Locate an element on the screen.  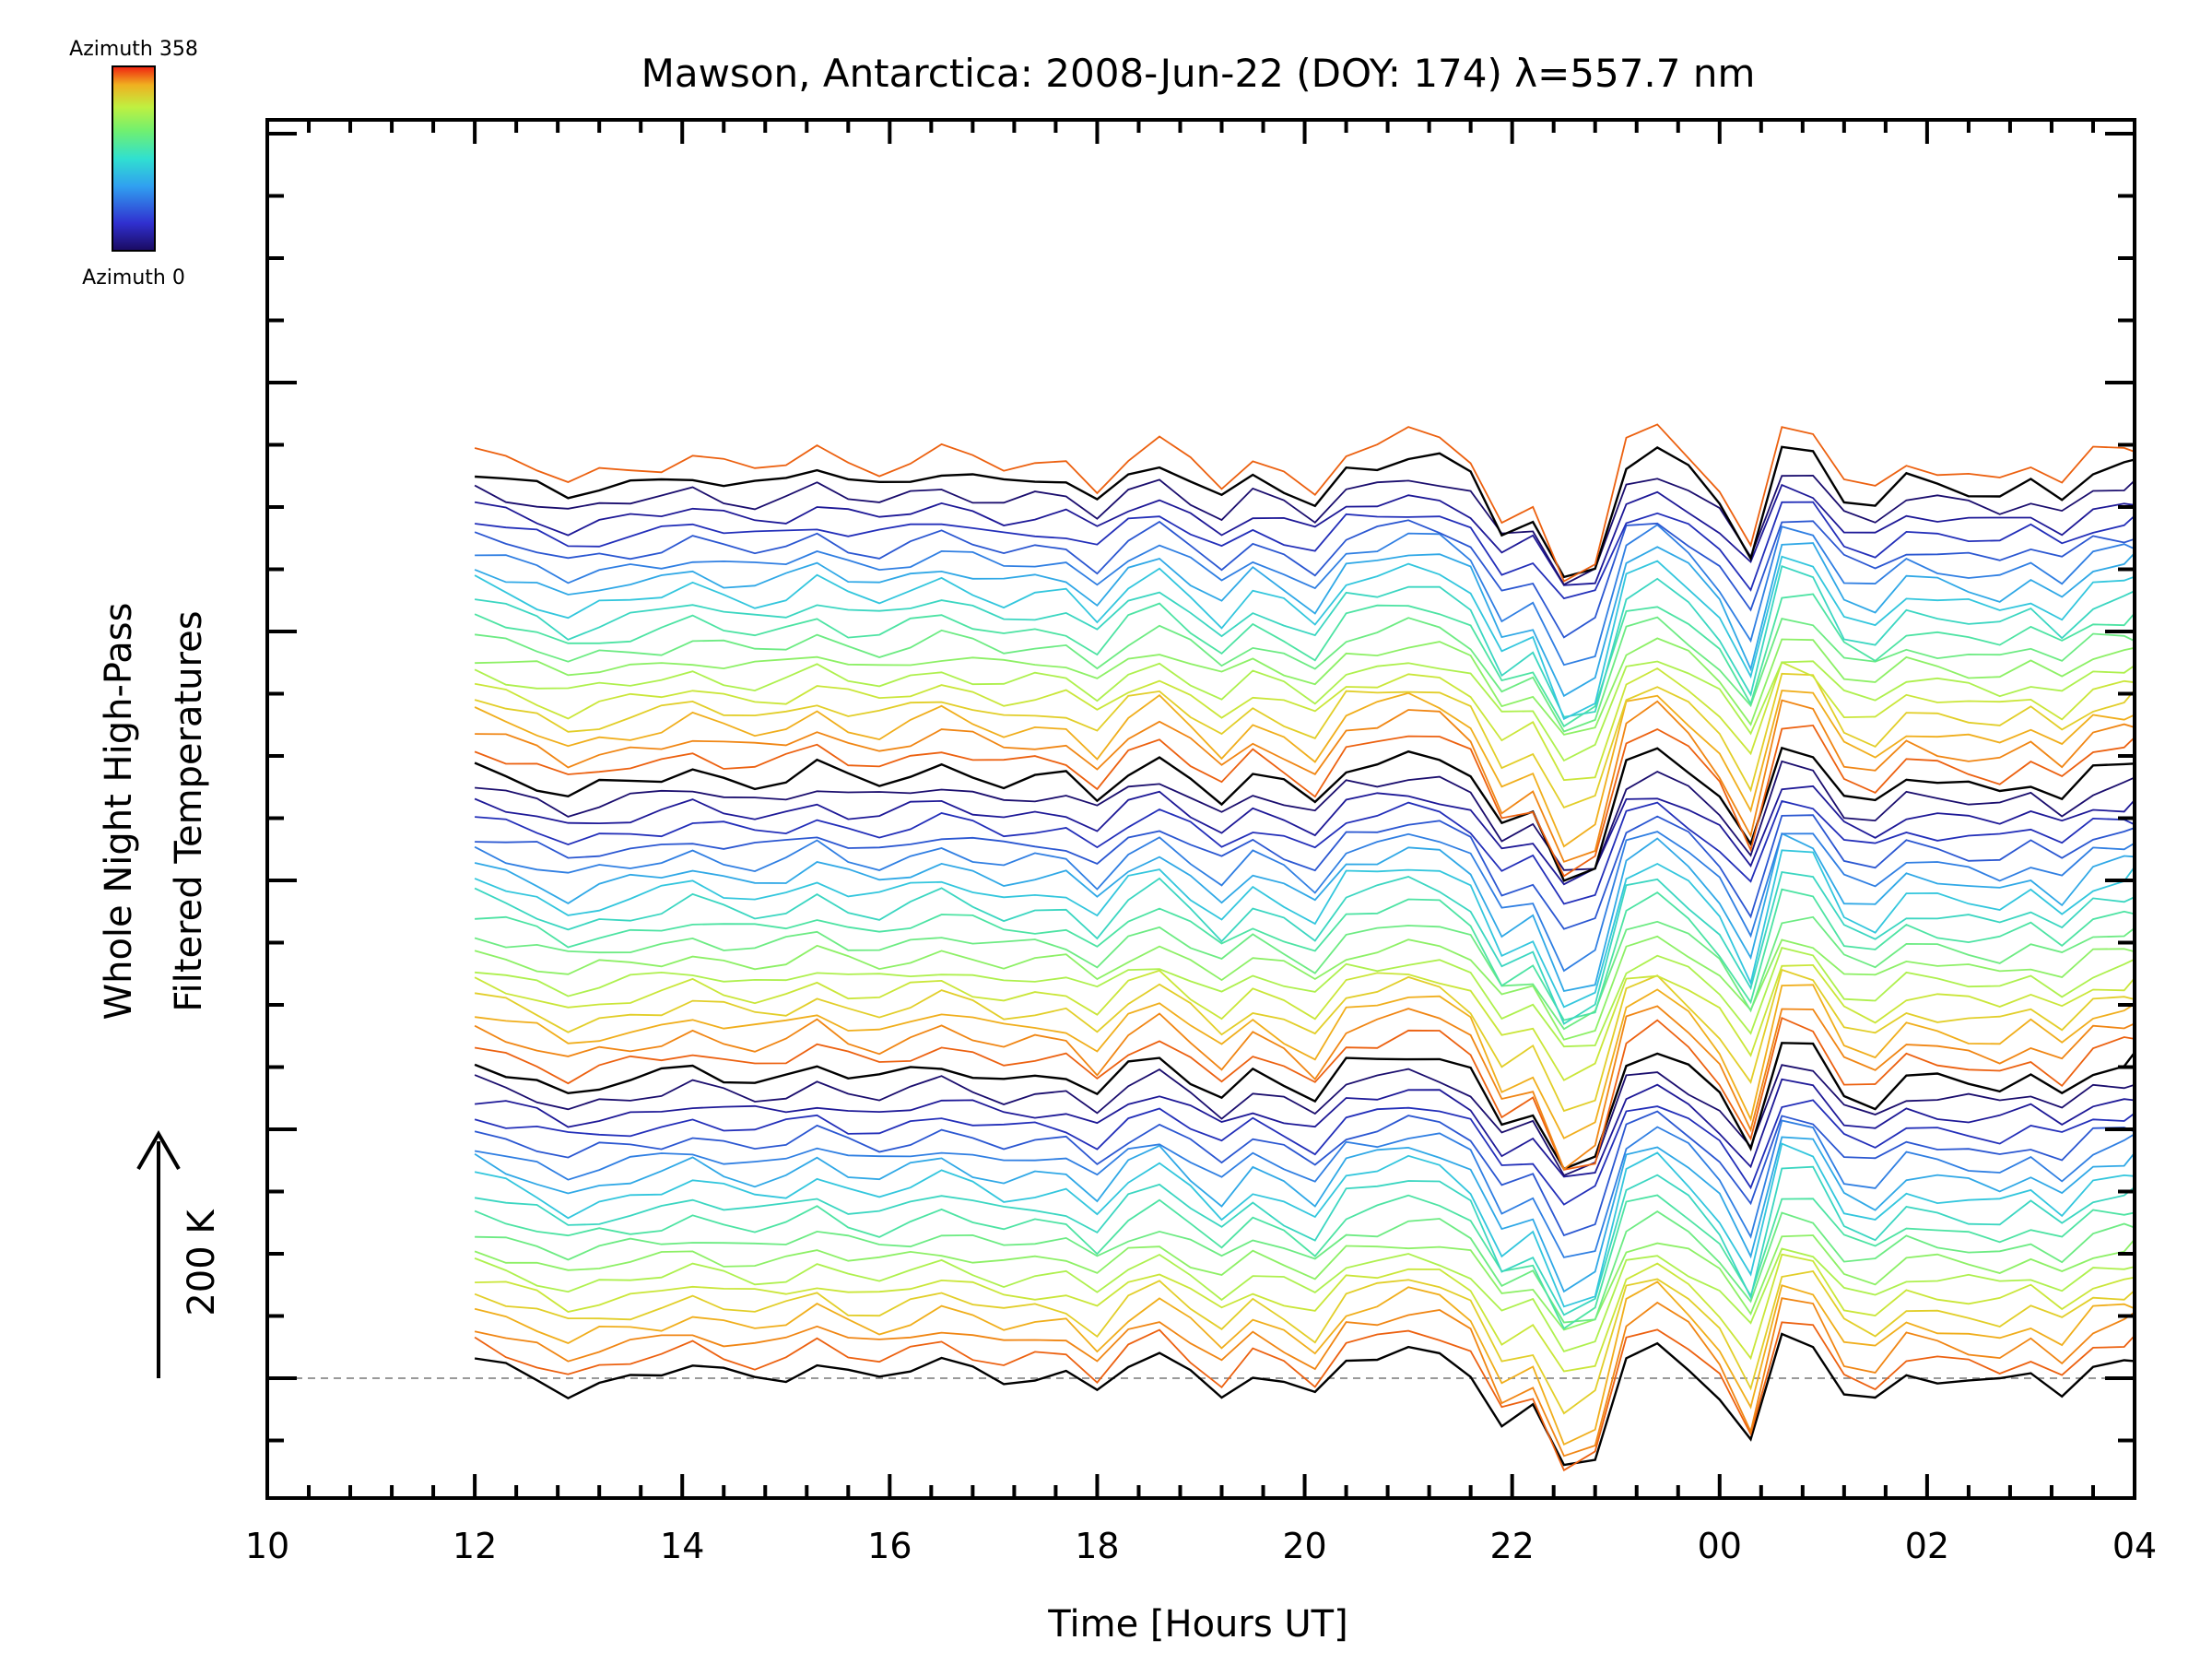
x-tick-labels: 10 12 14 16 18 20 22 00 02 04 is located at coordinates (1201, 1546).